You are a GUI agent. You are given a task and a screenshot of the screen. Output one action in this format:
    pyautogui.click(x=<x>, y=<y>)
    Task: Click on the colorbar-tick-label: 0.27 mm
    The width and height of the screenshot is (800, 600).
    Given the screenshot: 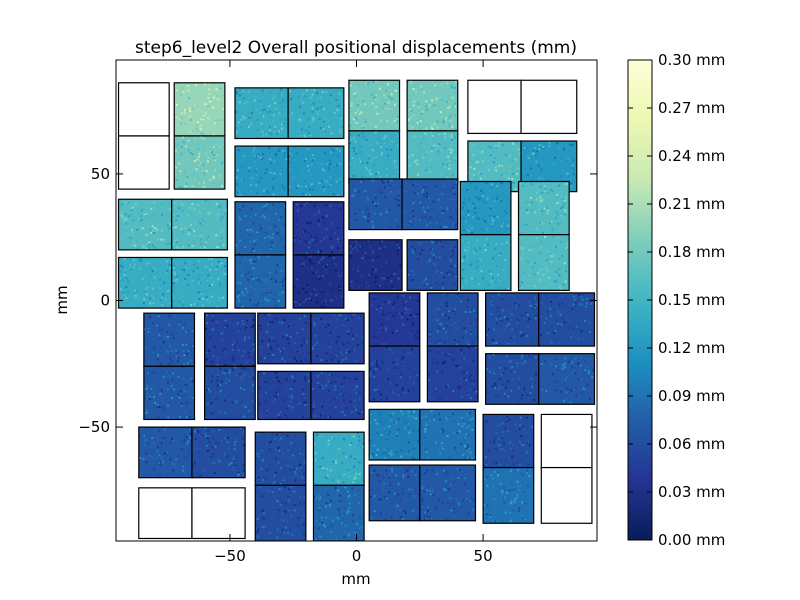 What is the action you would take?
    pyautogui.click(x=691, y=108)
    